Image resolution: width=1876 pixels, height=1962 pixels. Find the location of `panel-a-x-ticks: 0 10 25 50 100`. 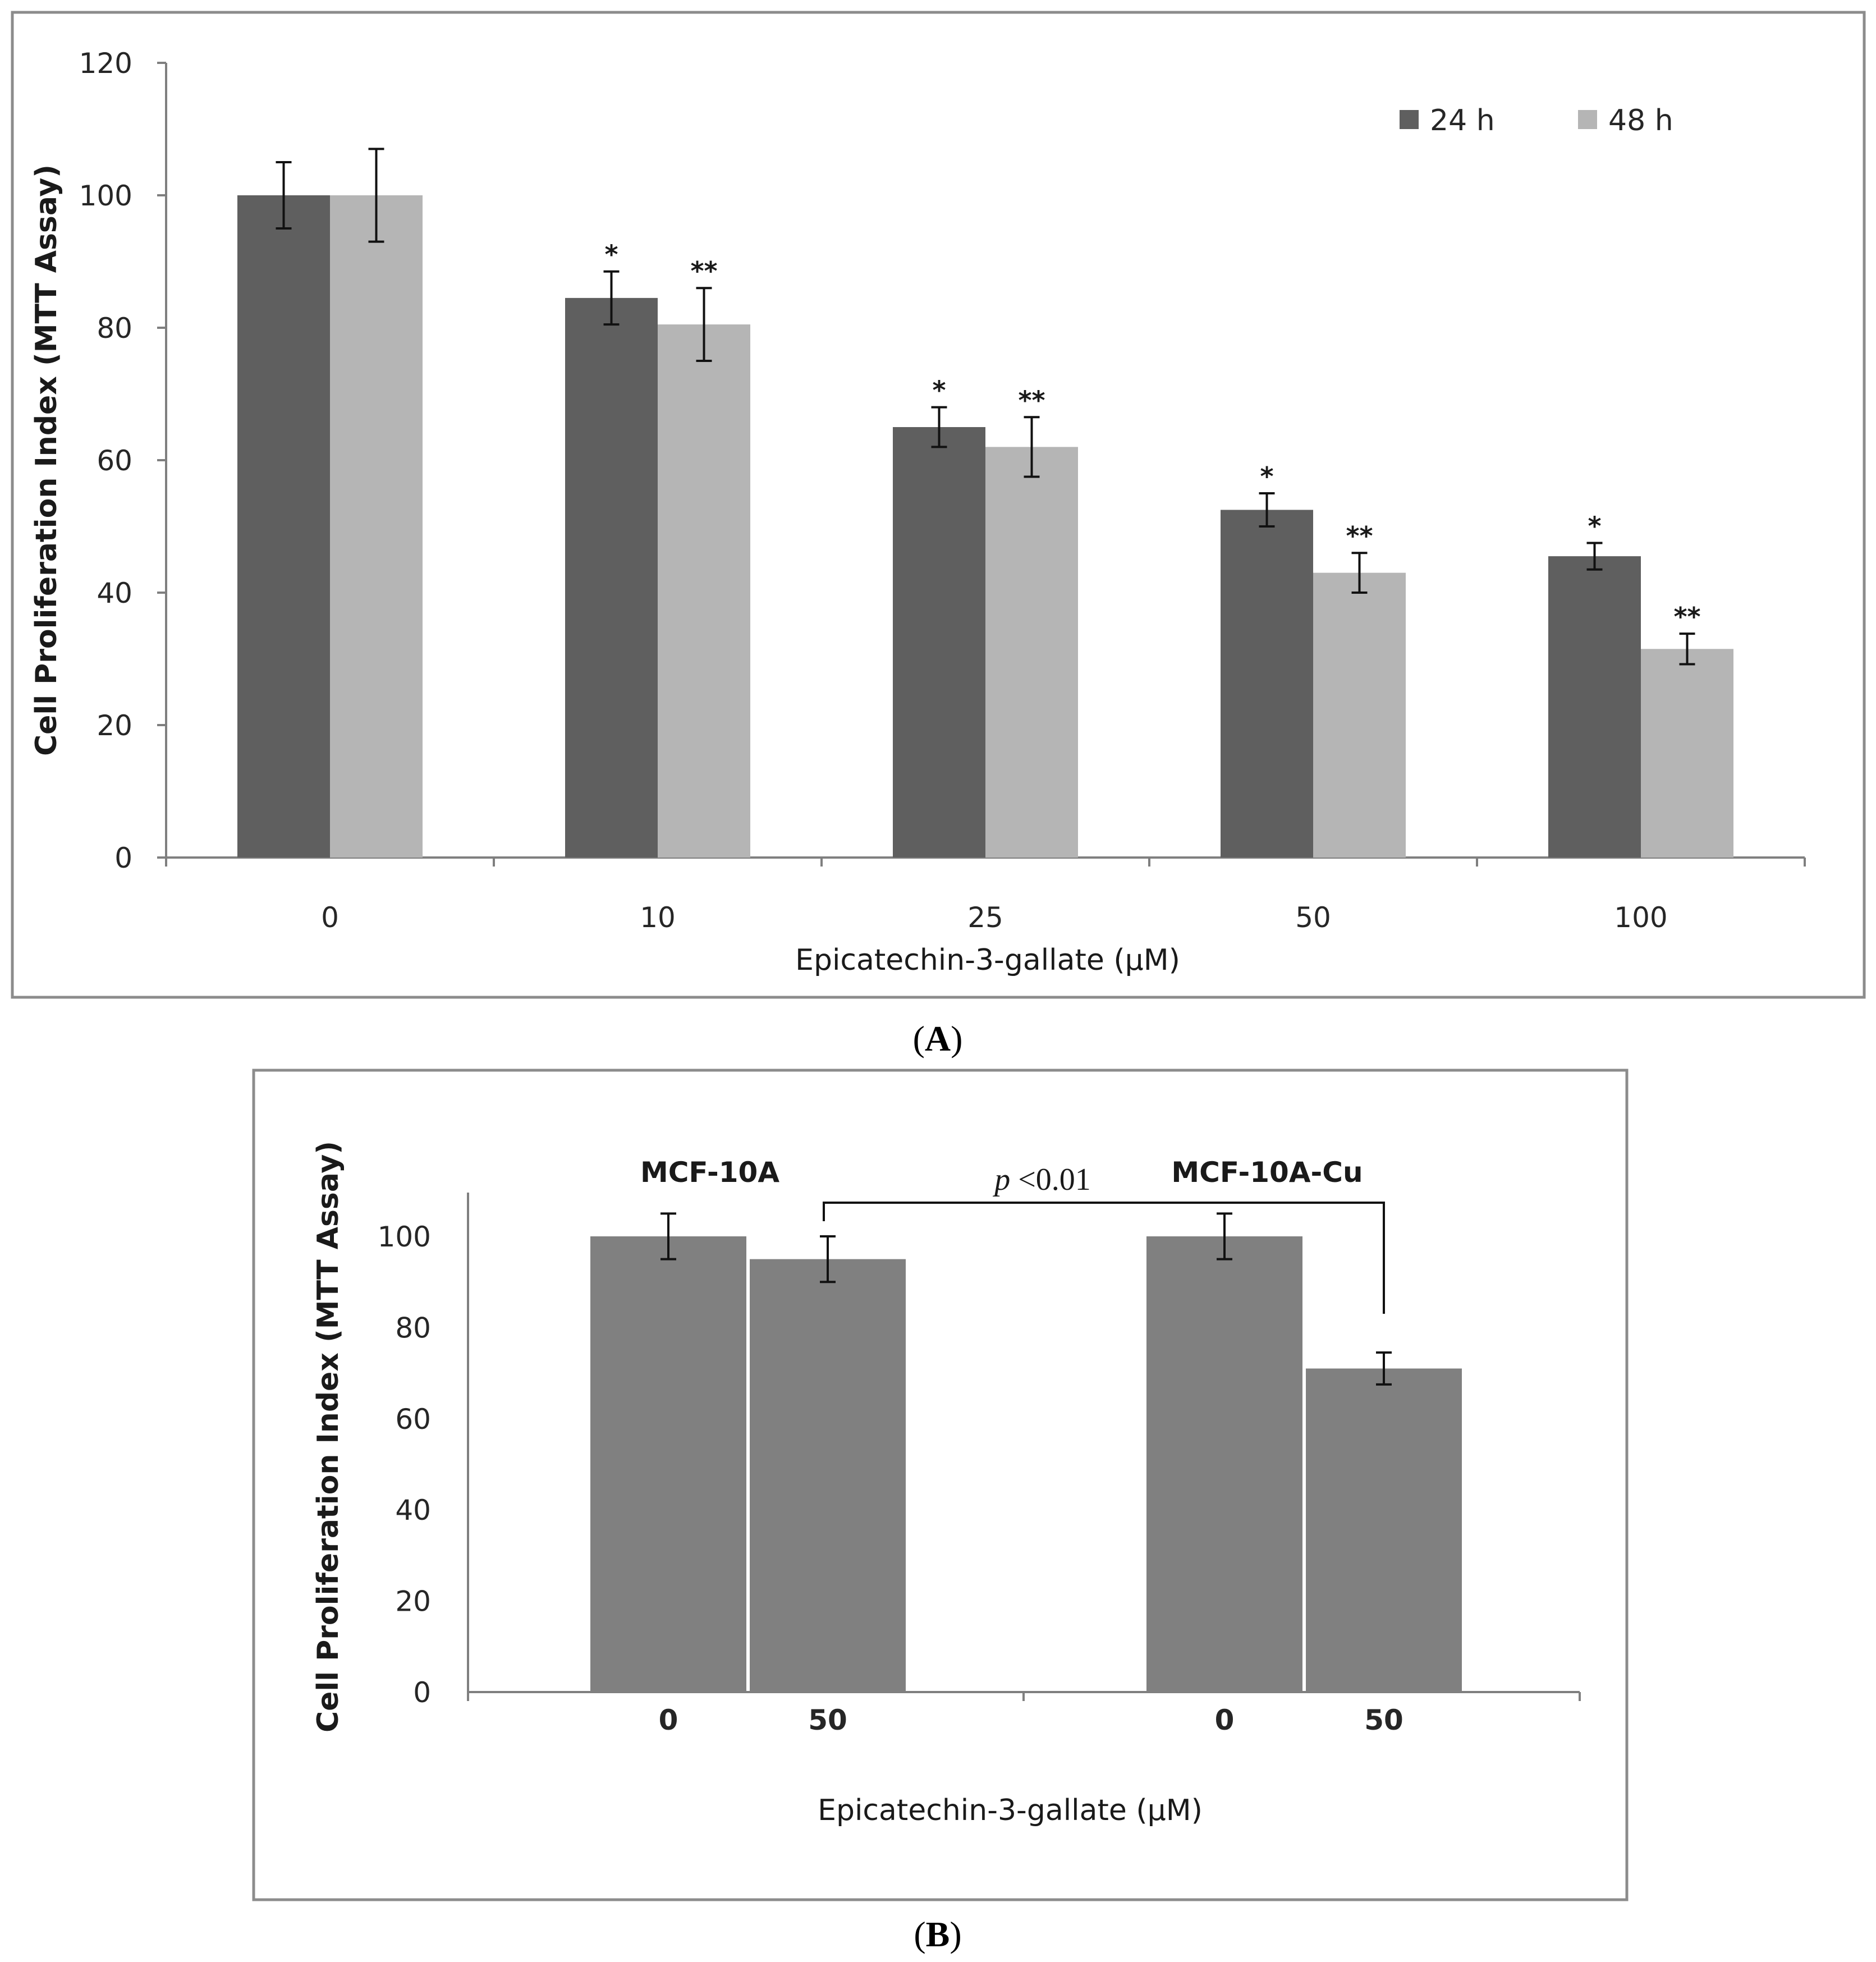

panel-a-x-ticks: 0 10 25 50 100 is located at coordinates (985, 896).